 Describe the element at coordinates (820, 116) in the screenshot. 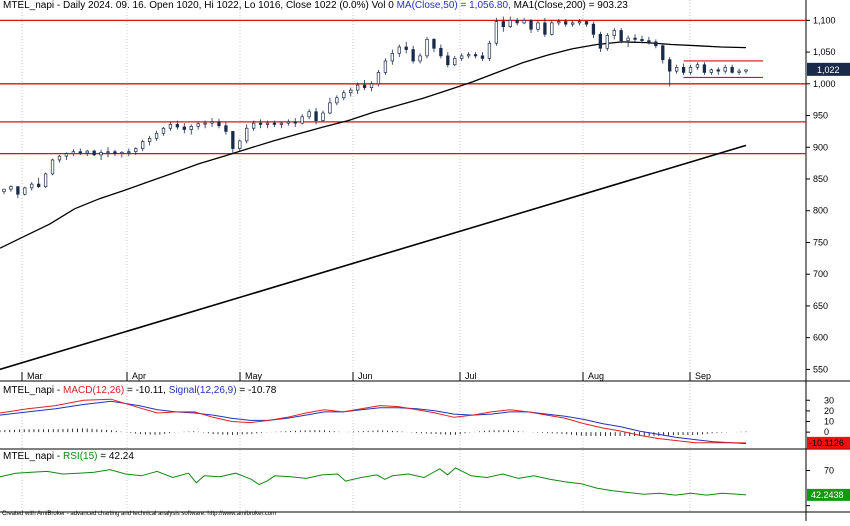

I see `y-tick-label: 950` at that location.